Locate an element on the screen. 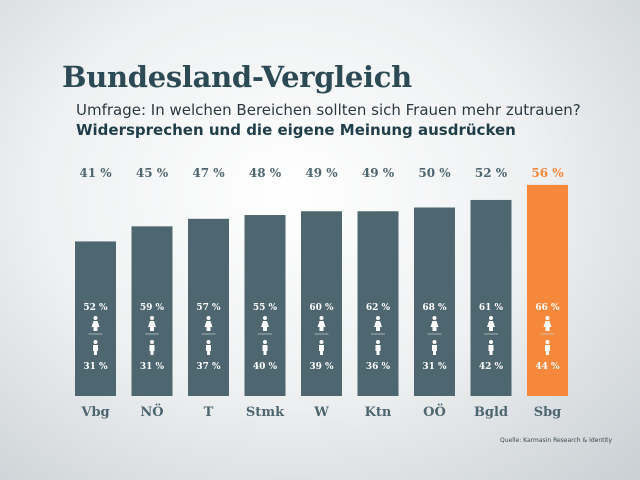  men-label: 44 % is located at coordinates (547, 367).